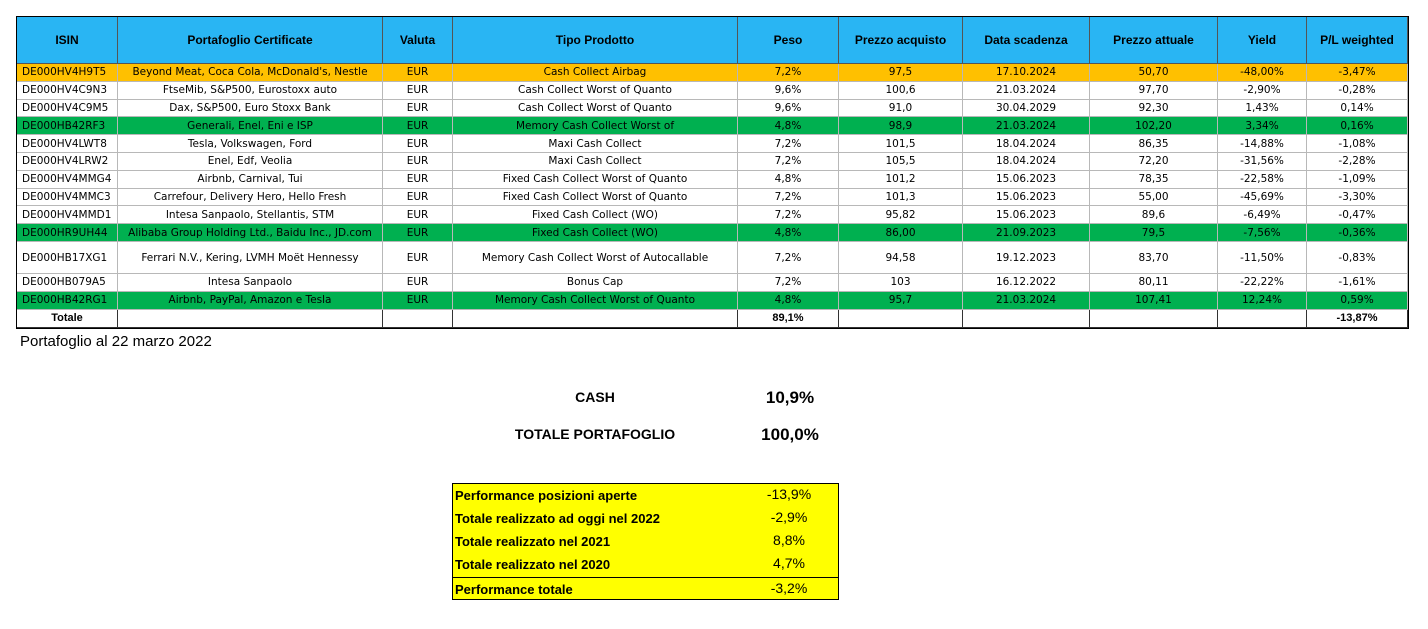 Image resolution: width=1428 pixels, height=629 pixels. I want to click on table-cell: Tesla, Volkswagen, Ford, so click(250, 144).